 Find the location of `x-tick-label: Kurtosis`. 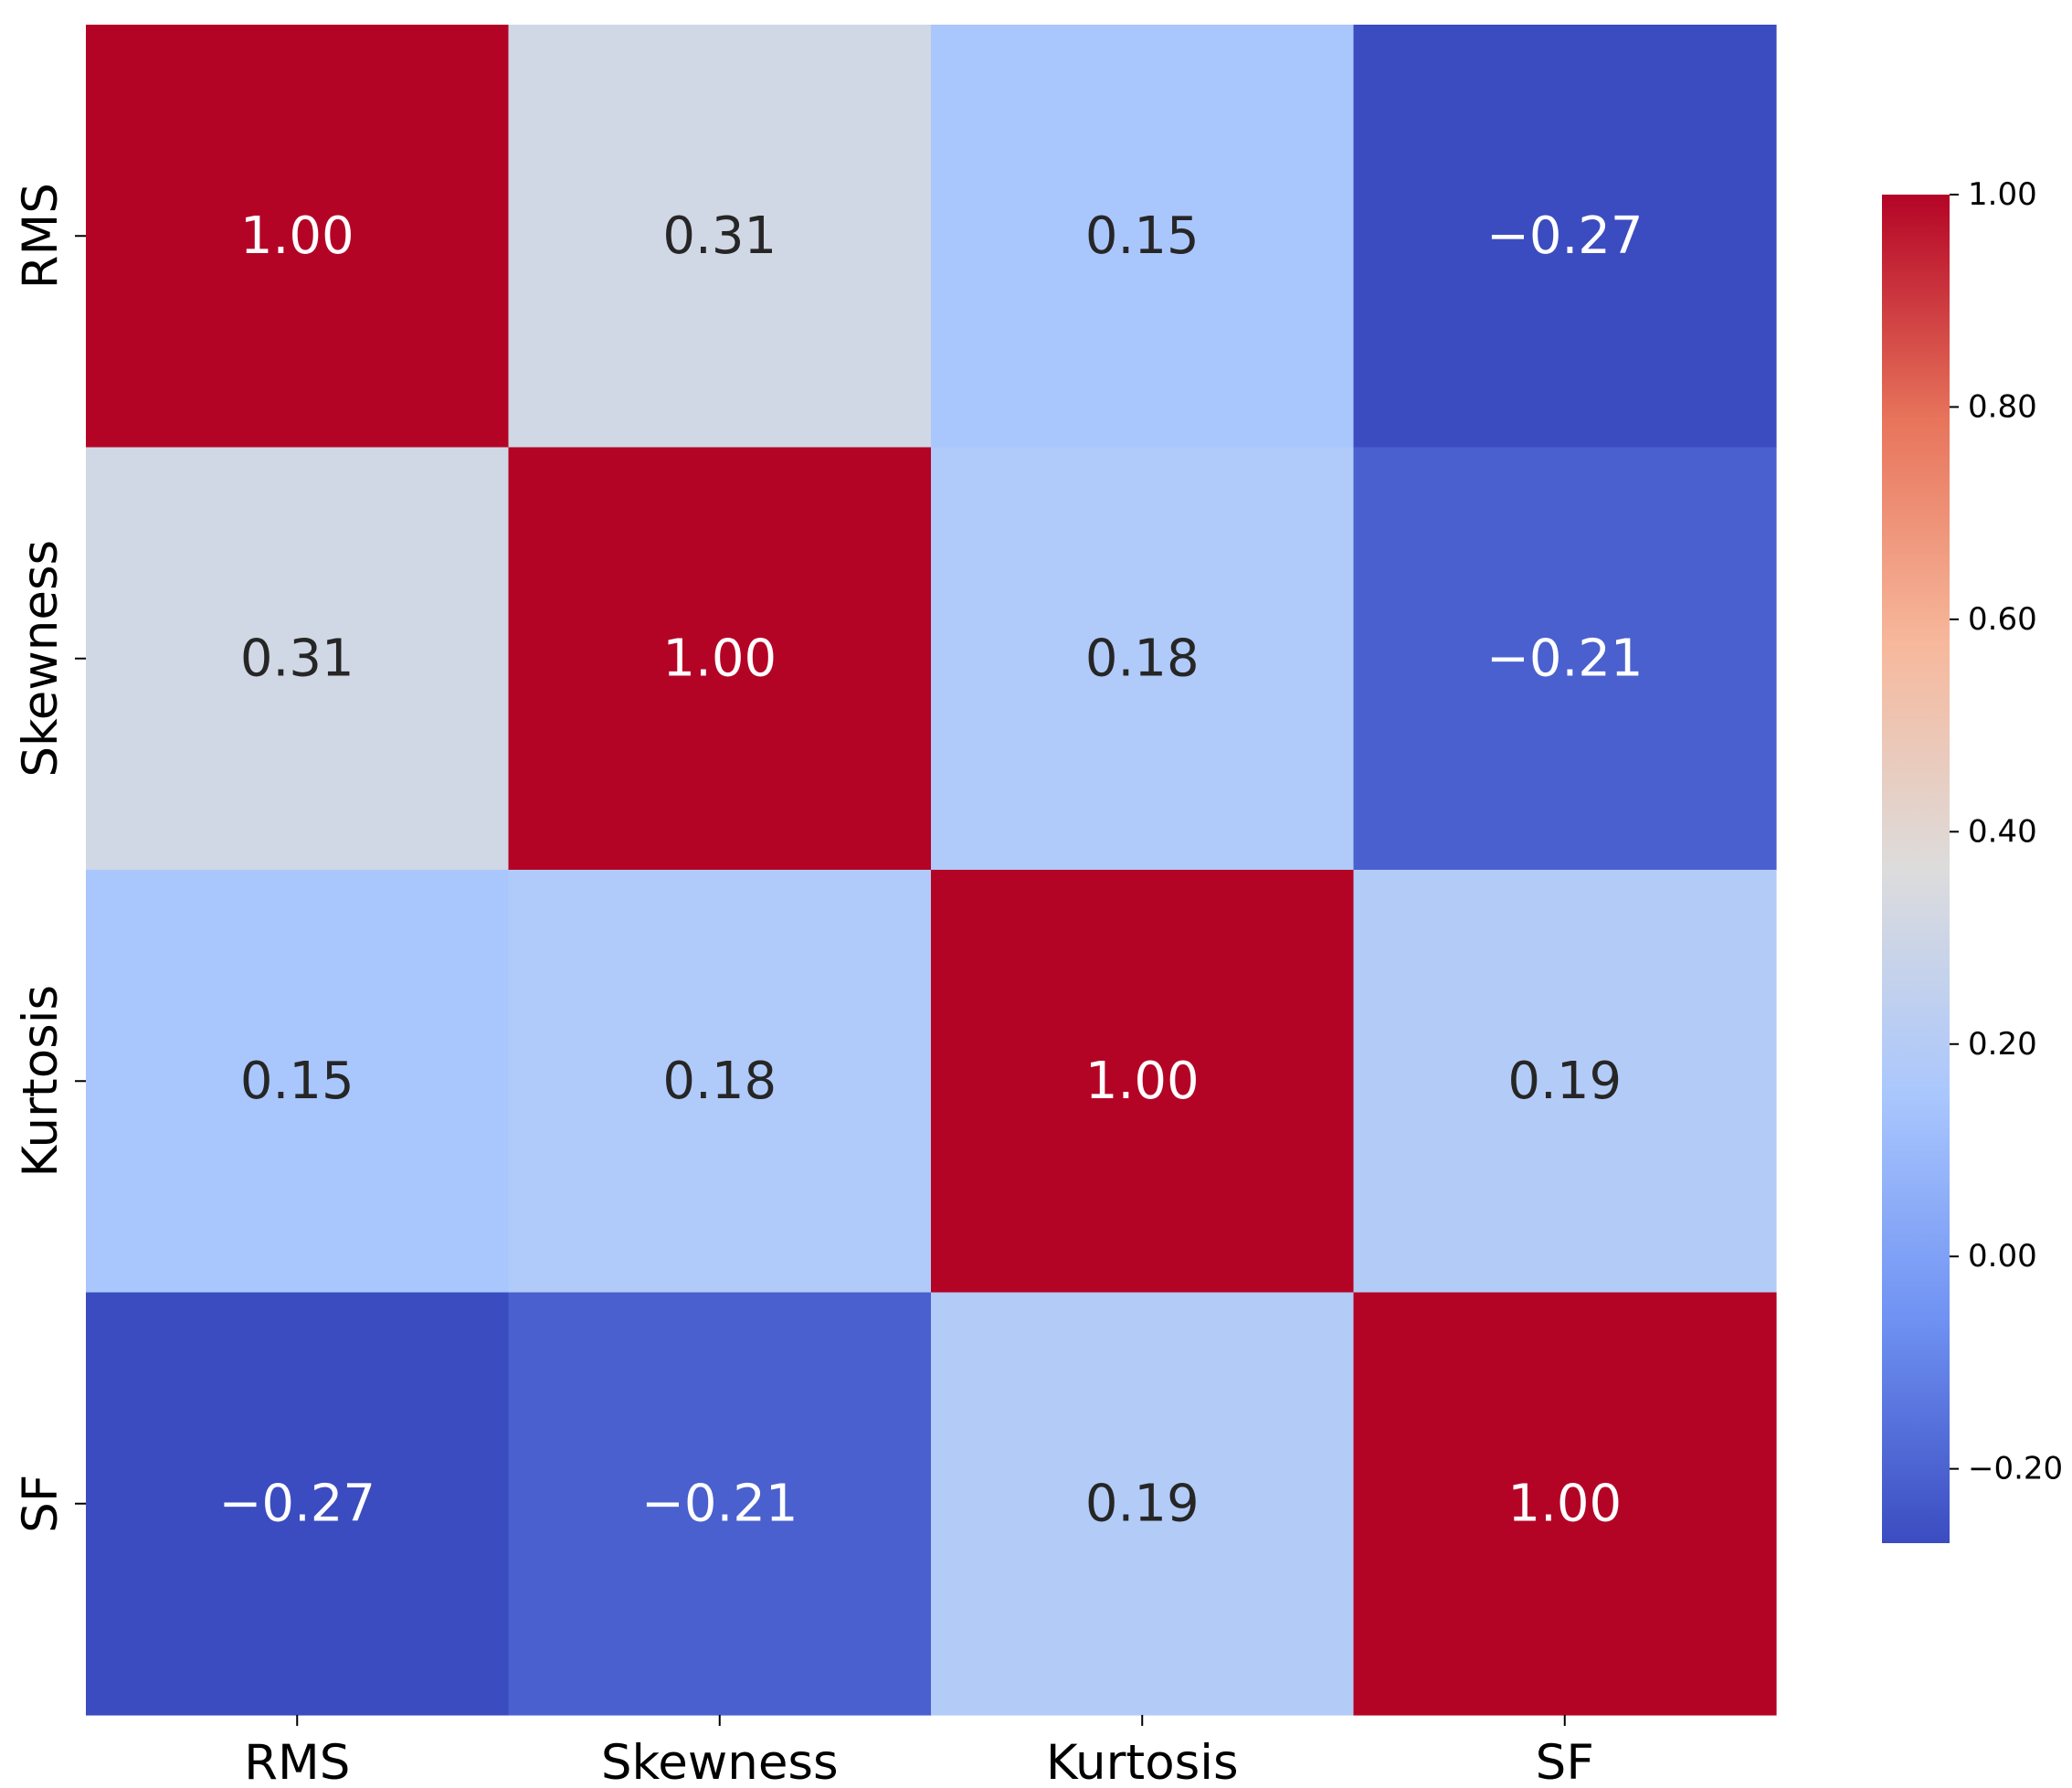

x-tick-label: Kurtosis is located at coordinates (1142, 1761).